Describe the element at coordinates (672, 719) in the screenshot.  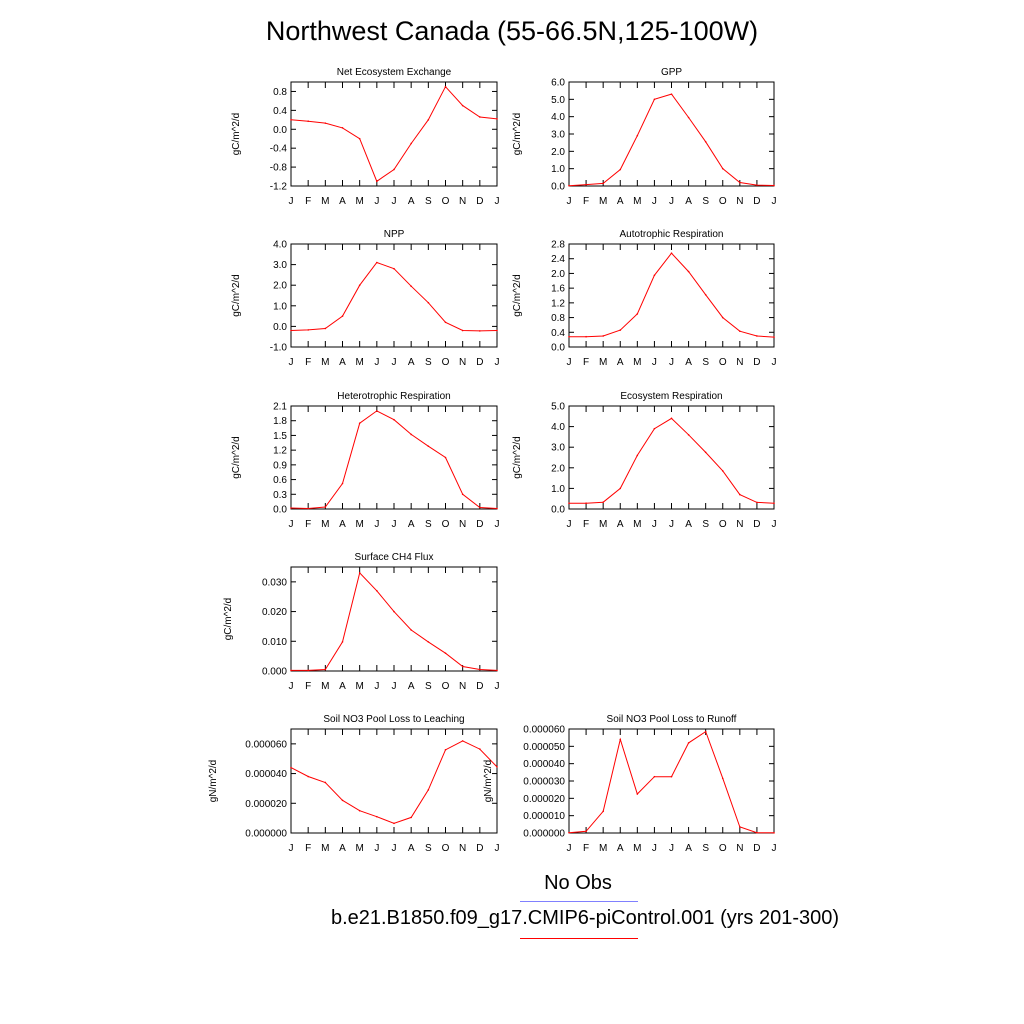
I see `chart-title: Soil NO3 Pool Loss to Runoff` at that location.